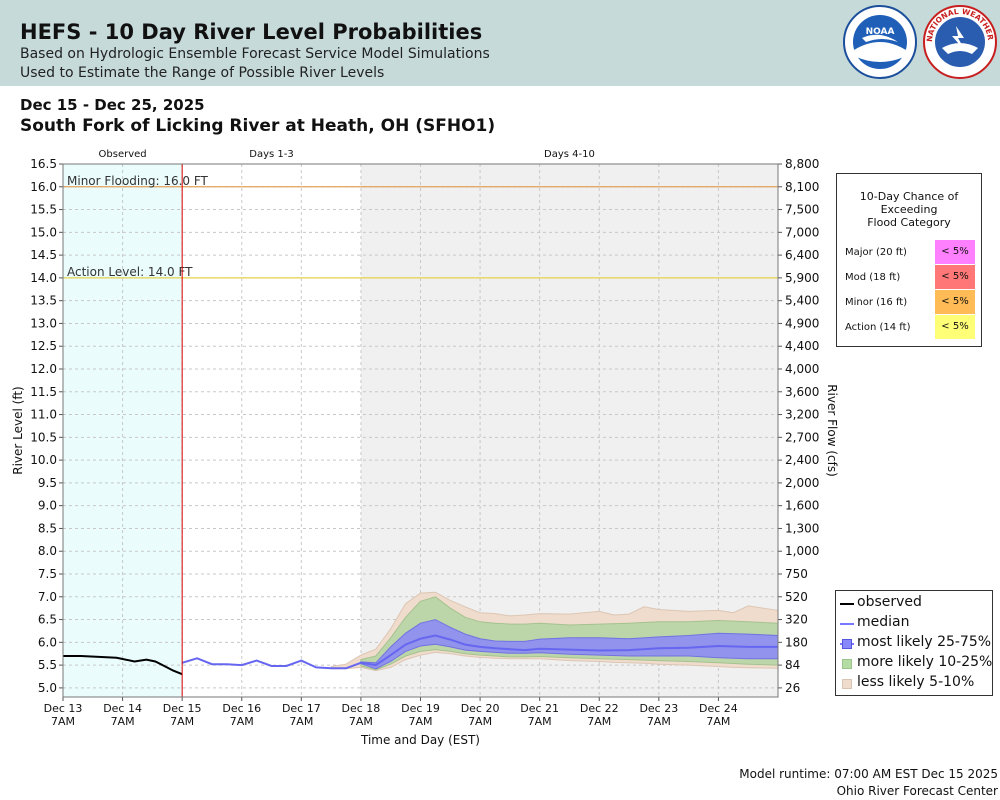 This screenshot has height=800, width=1000. Describe the element at coordinates (43, 255) in the screenshot. I see `y-tick-label-19: 14.5` at that location.